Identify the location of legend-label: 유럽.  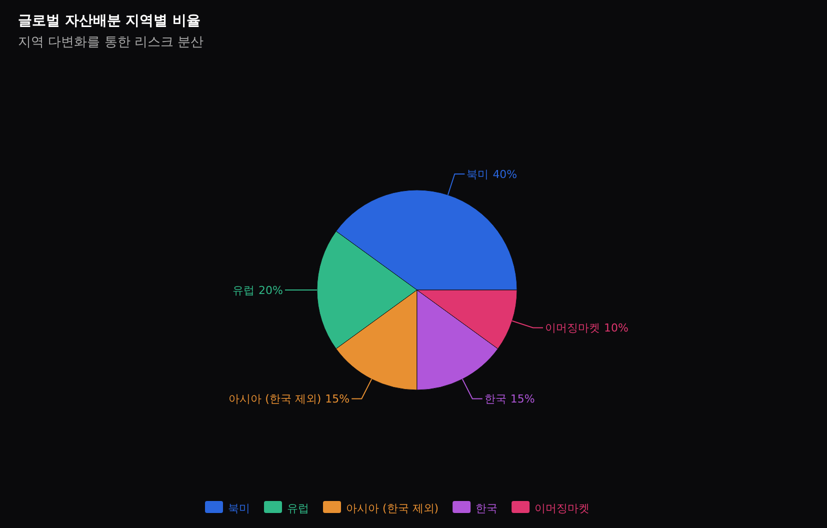
(298, 508).